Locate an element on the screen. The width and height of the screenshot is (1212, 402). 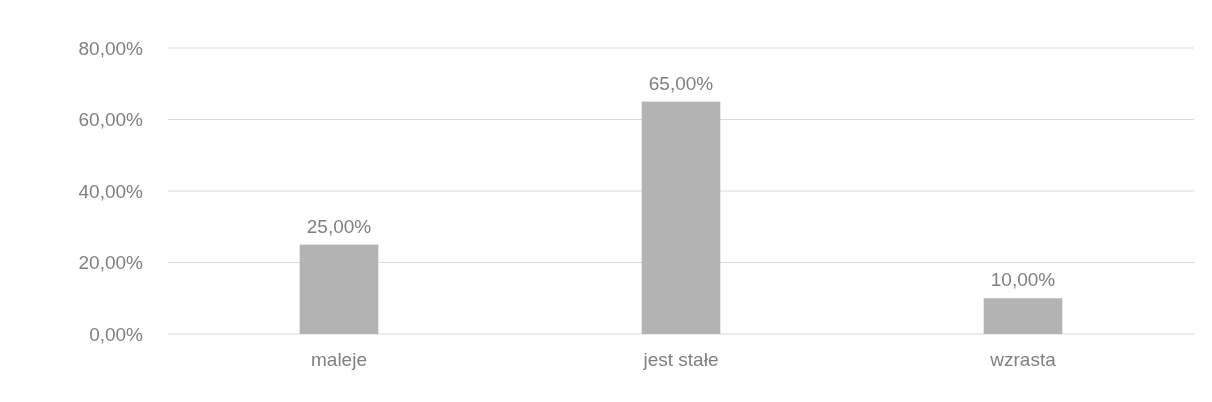
y-tick-label: 0,00% is located at coordinates (116, 334).